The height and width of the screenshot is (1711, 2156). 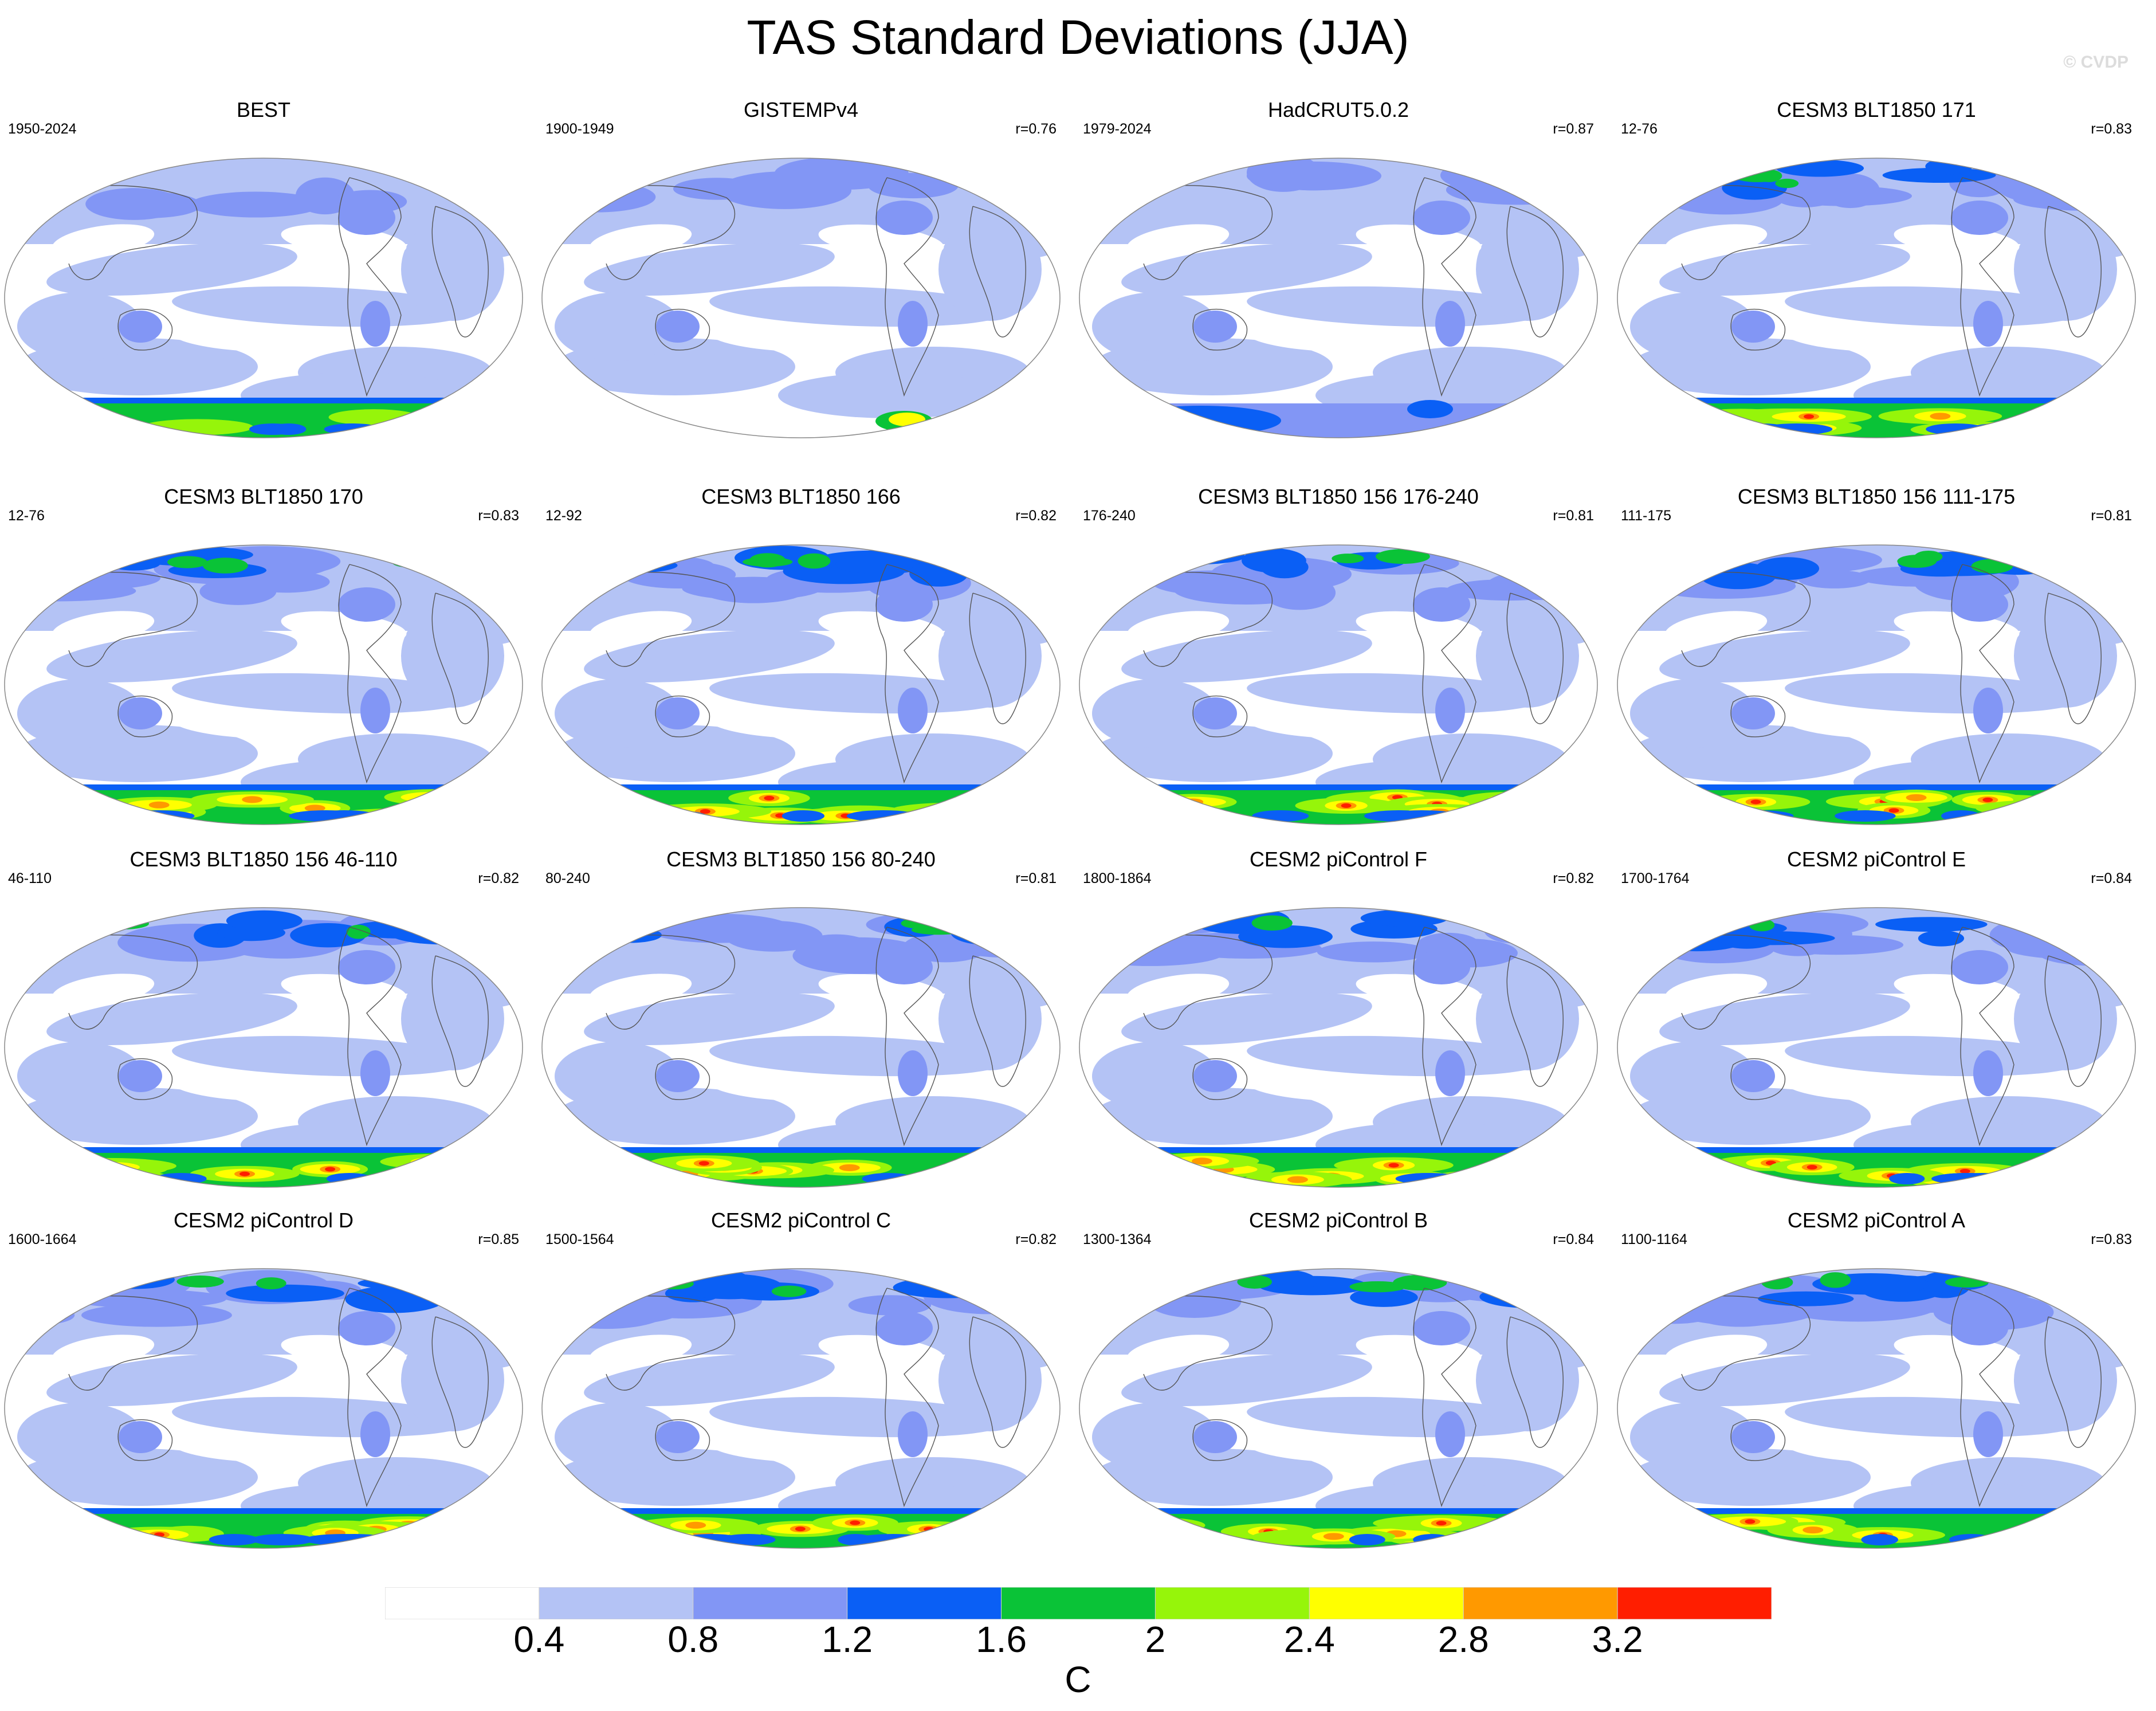 What do you see at coordinates (801, 1385) in the screenshot?
I see `map-panel: CESM2 piControl C 1500-1564 r=0.82` at bounding box center [801, 1385].